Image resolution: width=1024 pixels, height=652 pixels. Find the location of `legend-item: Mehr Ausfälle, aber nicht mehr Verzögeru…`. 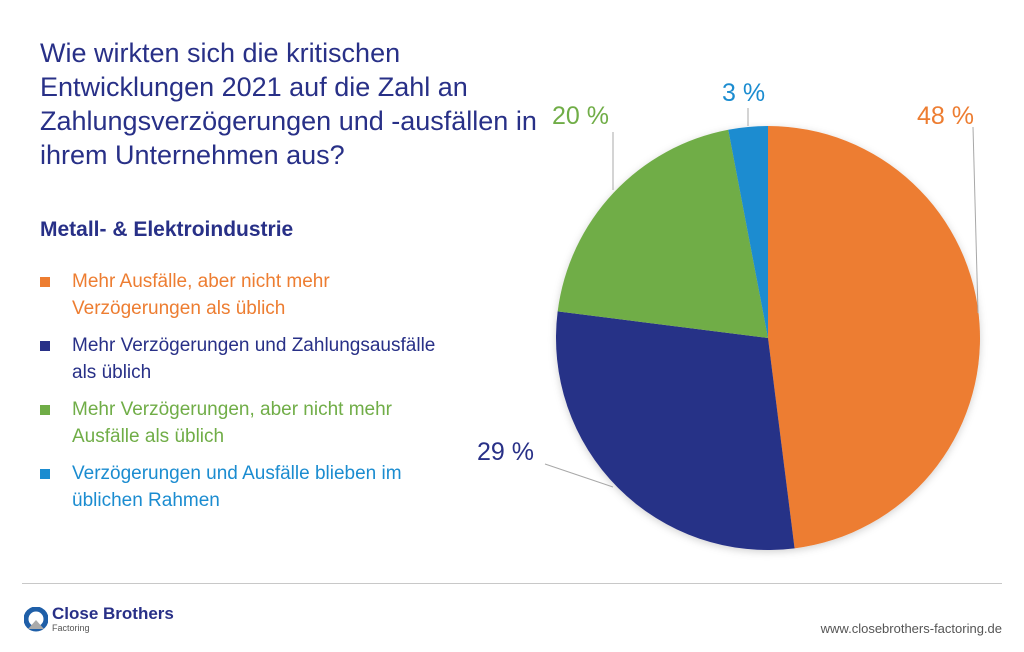

legend-item: Mehr Ausfälle, aber nicht mehr Verzögeru… is located at coordinates (240, 295).